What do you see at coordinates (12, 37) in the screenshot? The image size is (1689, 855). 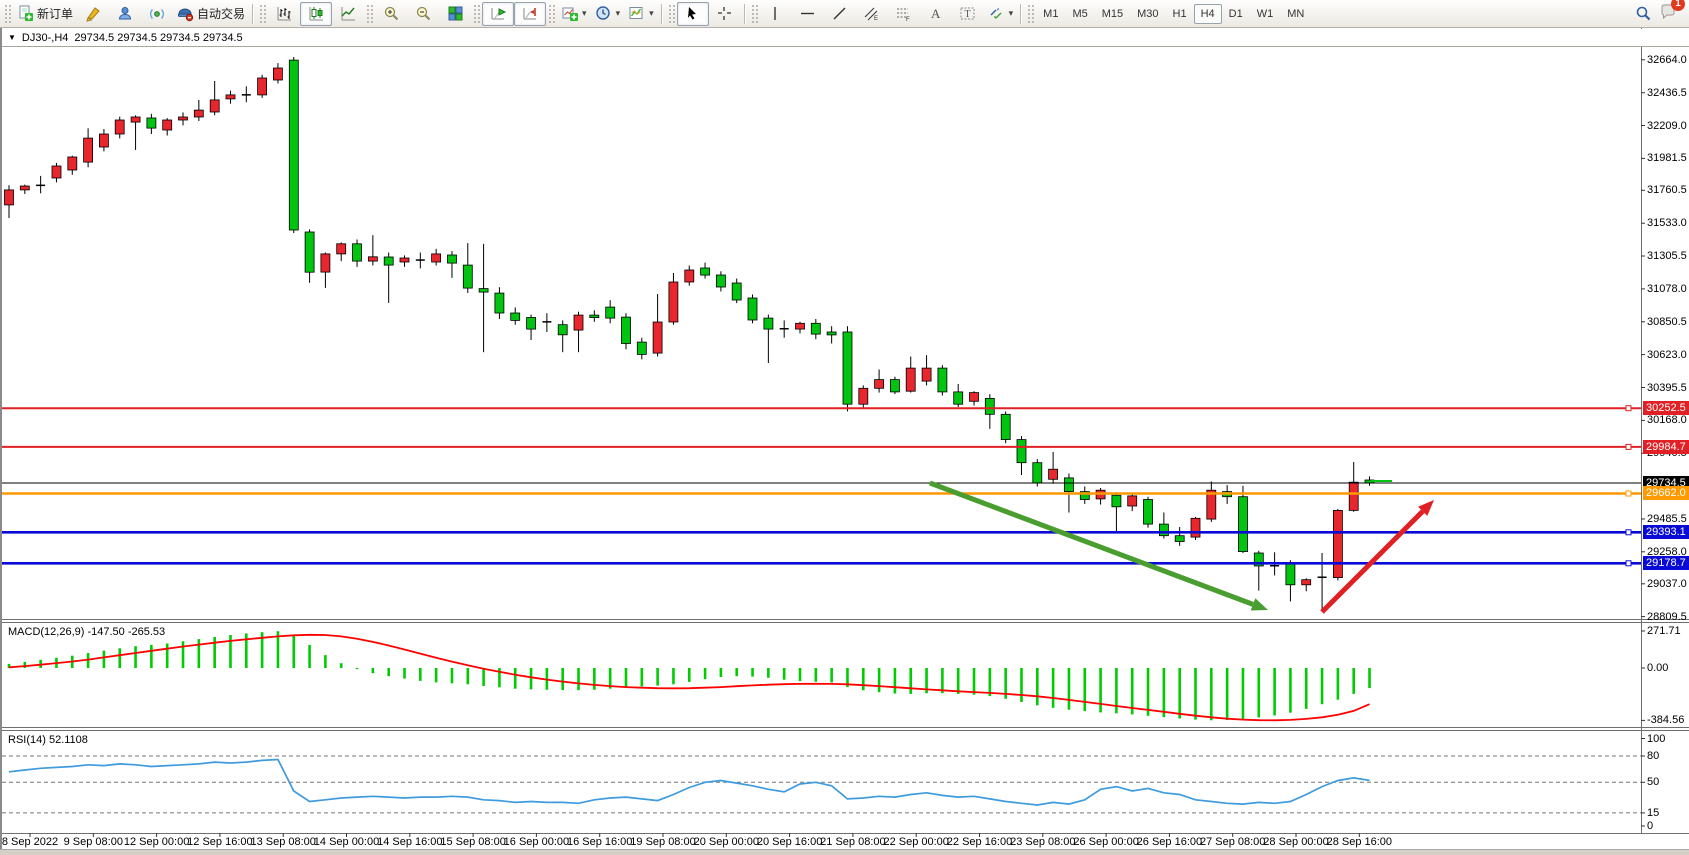 I see `chart-menu-arrow-icon: ▼` at bounding box center [12, 37].